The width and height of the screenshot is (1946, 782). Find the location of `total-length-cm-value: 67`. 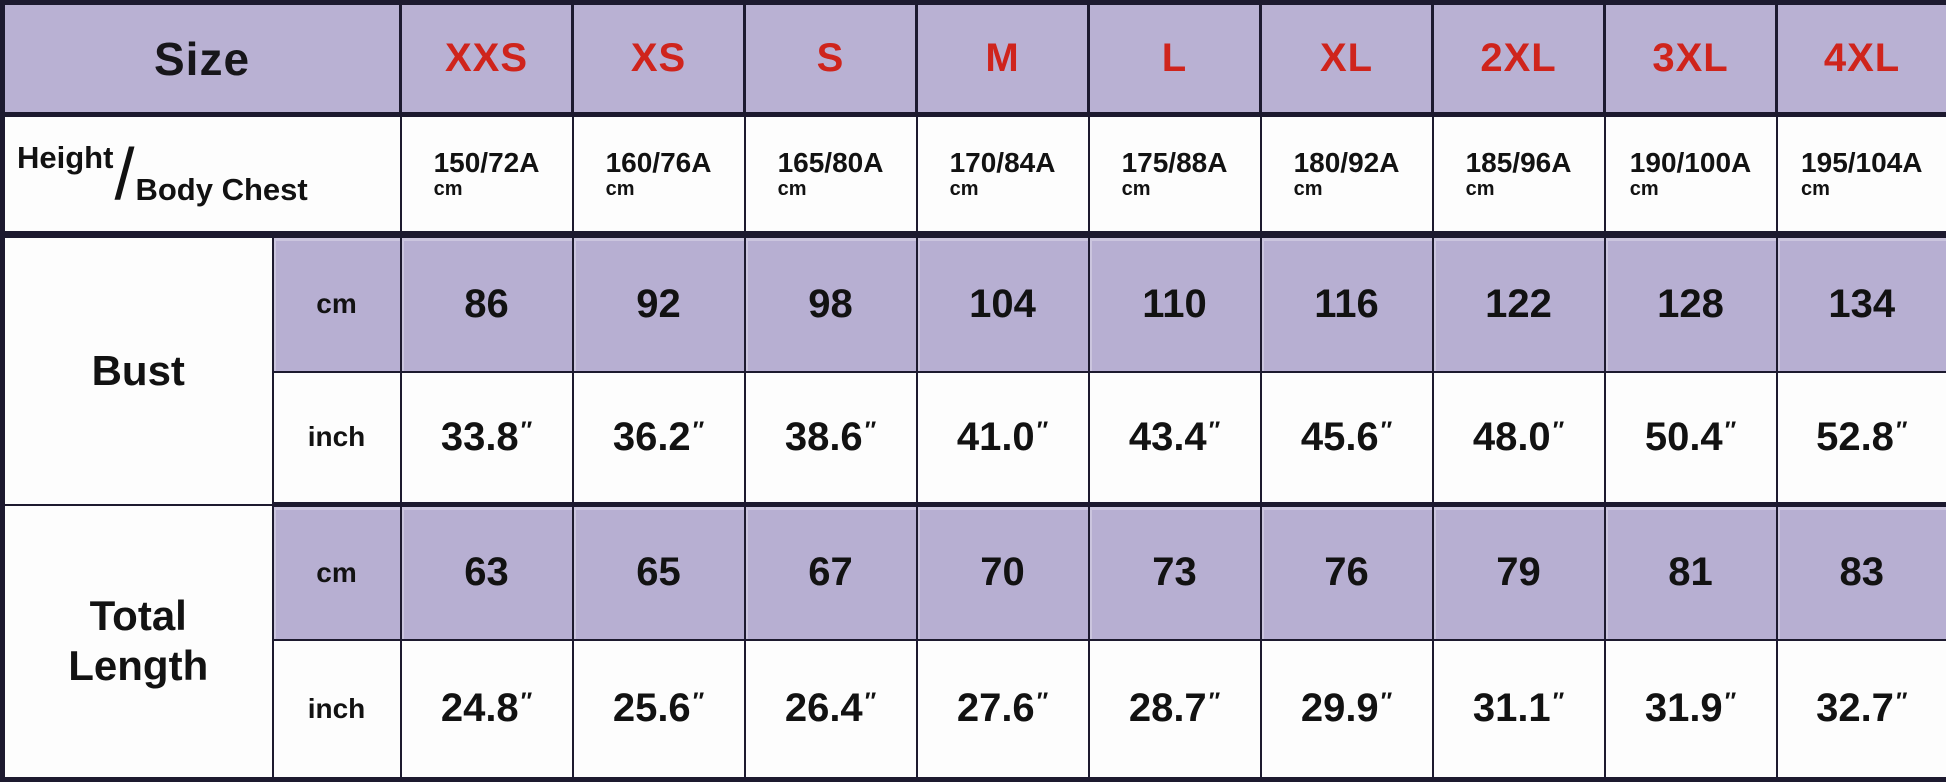

total-length-cm-value: 67 is located at coordinates (831, 572).